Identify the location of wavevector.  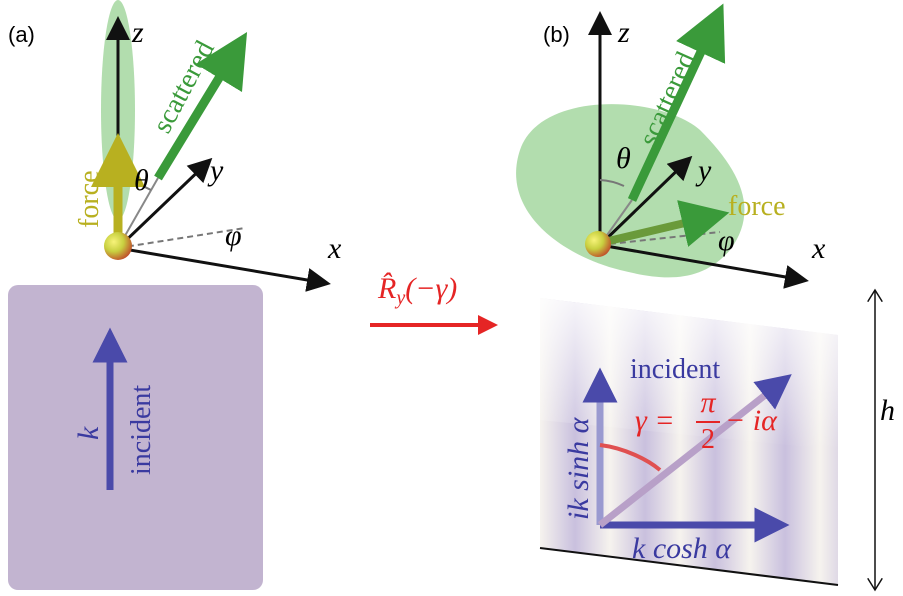
(694, 451).